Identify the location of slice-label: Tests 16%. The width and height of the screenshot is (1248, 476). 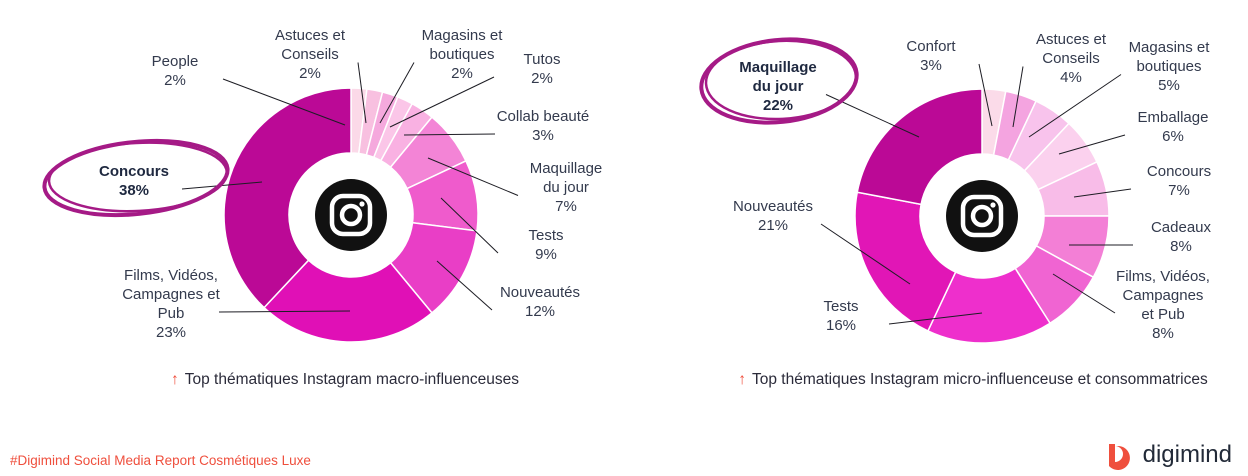
(840, 316).